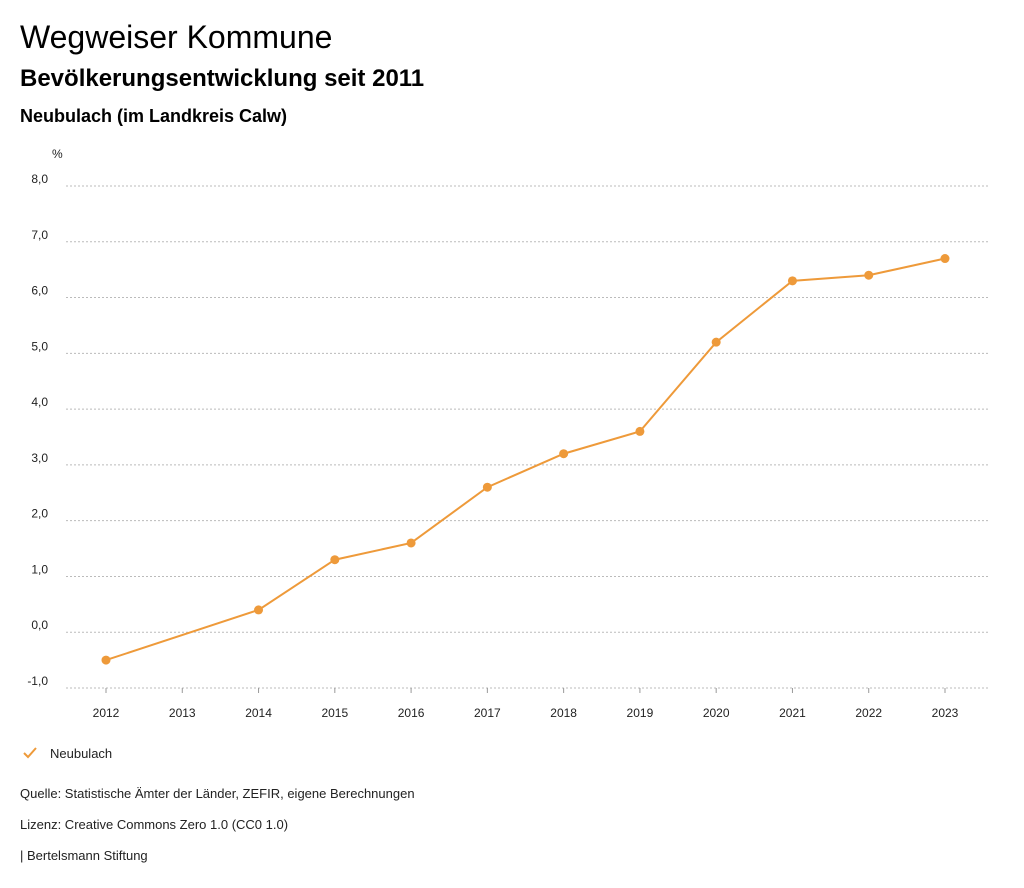 This screenshot has width=1024, height=888. What do you see at coordinates (39, 458) in the screenshot?
I see `y-tick-label: 3,0` at bounding box center [39, 458].